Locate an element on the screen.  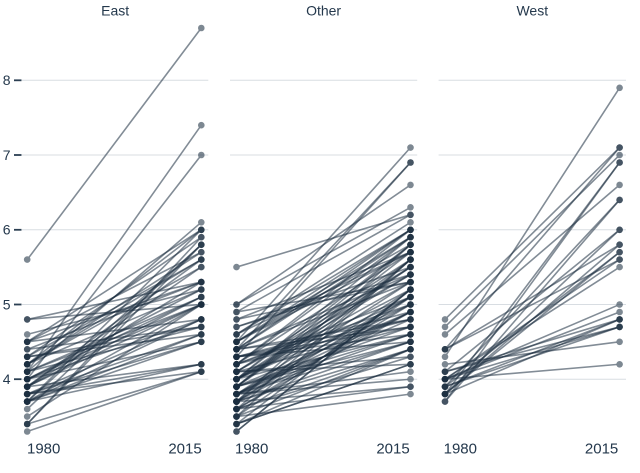
svg-text: 6 is located at coordinates (7, 230).